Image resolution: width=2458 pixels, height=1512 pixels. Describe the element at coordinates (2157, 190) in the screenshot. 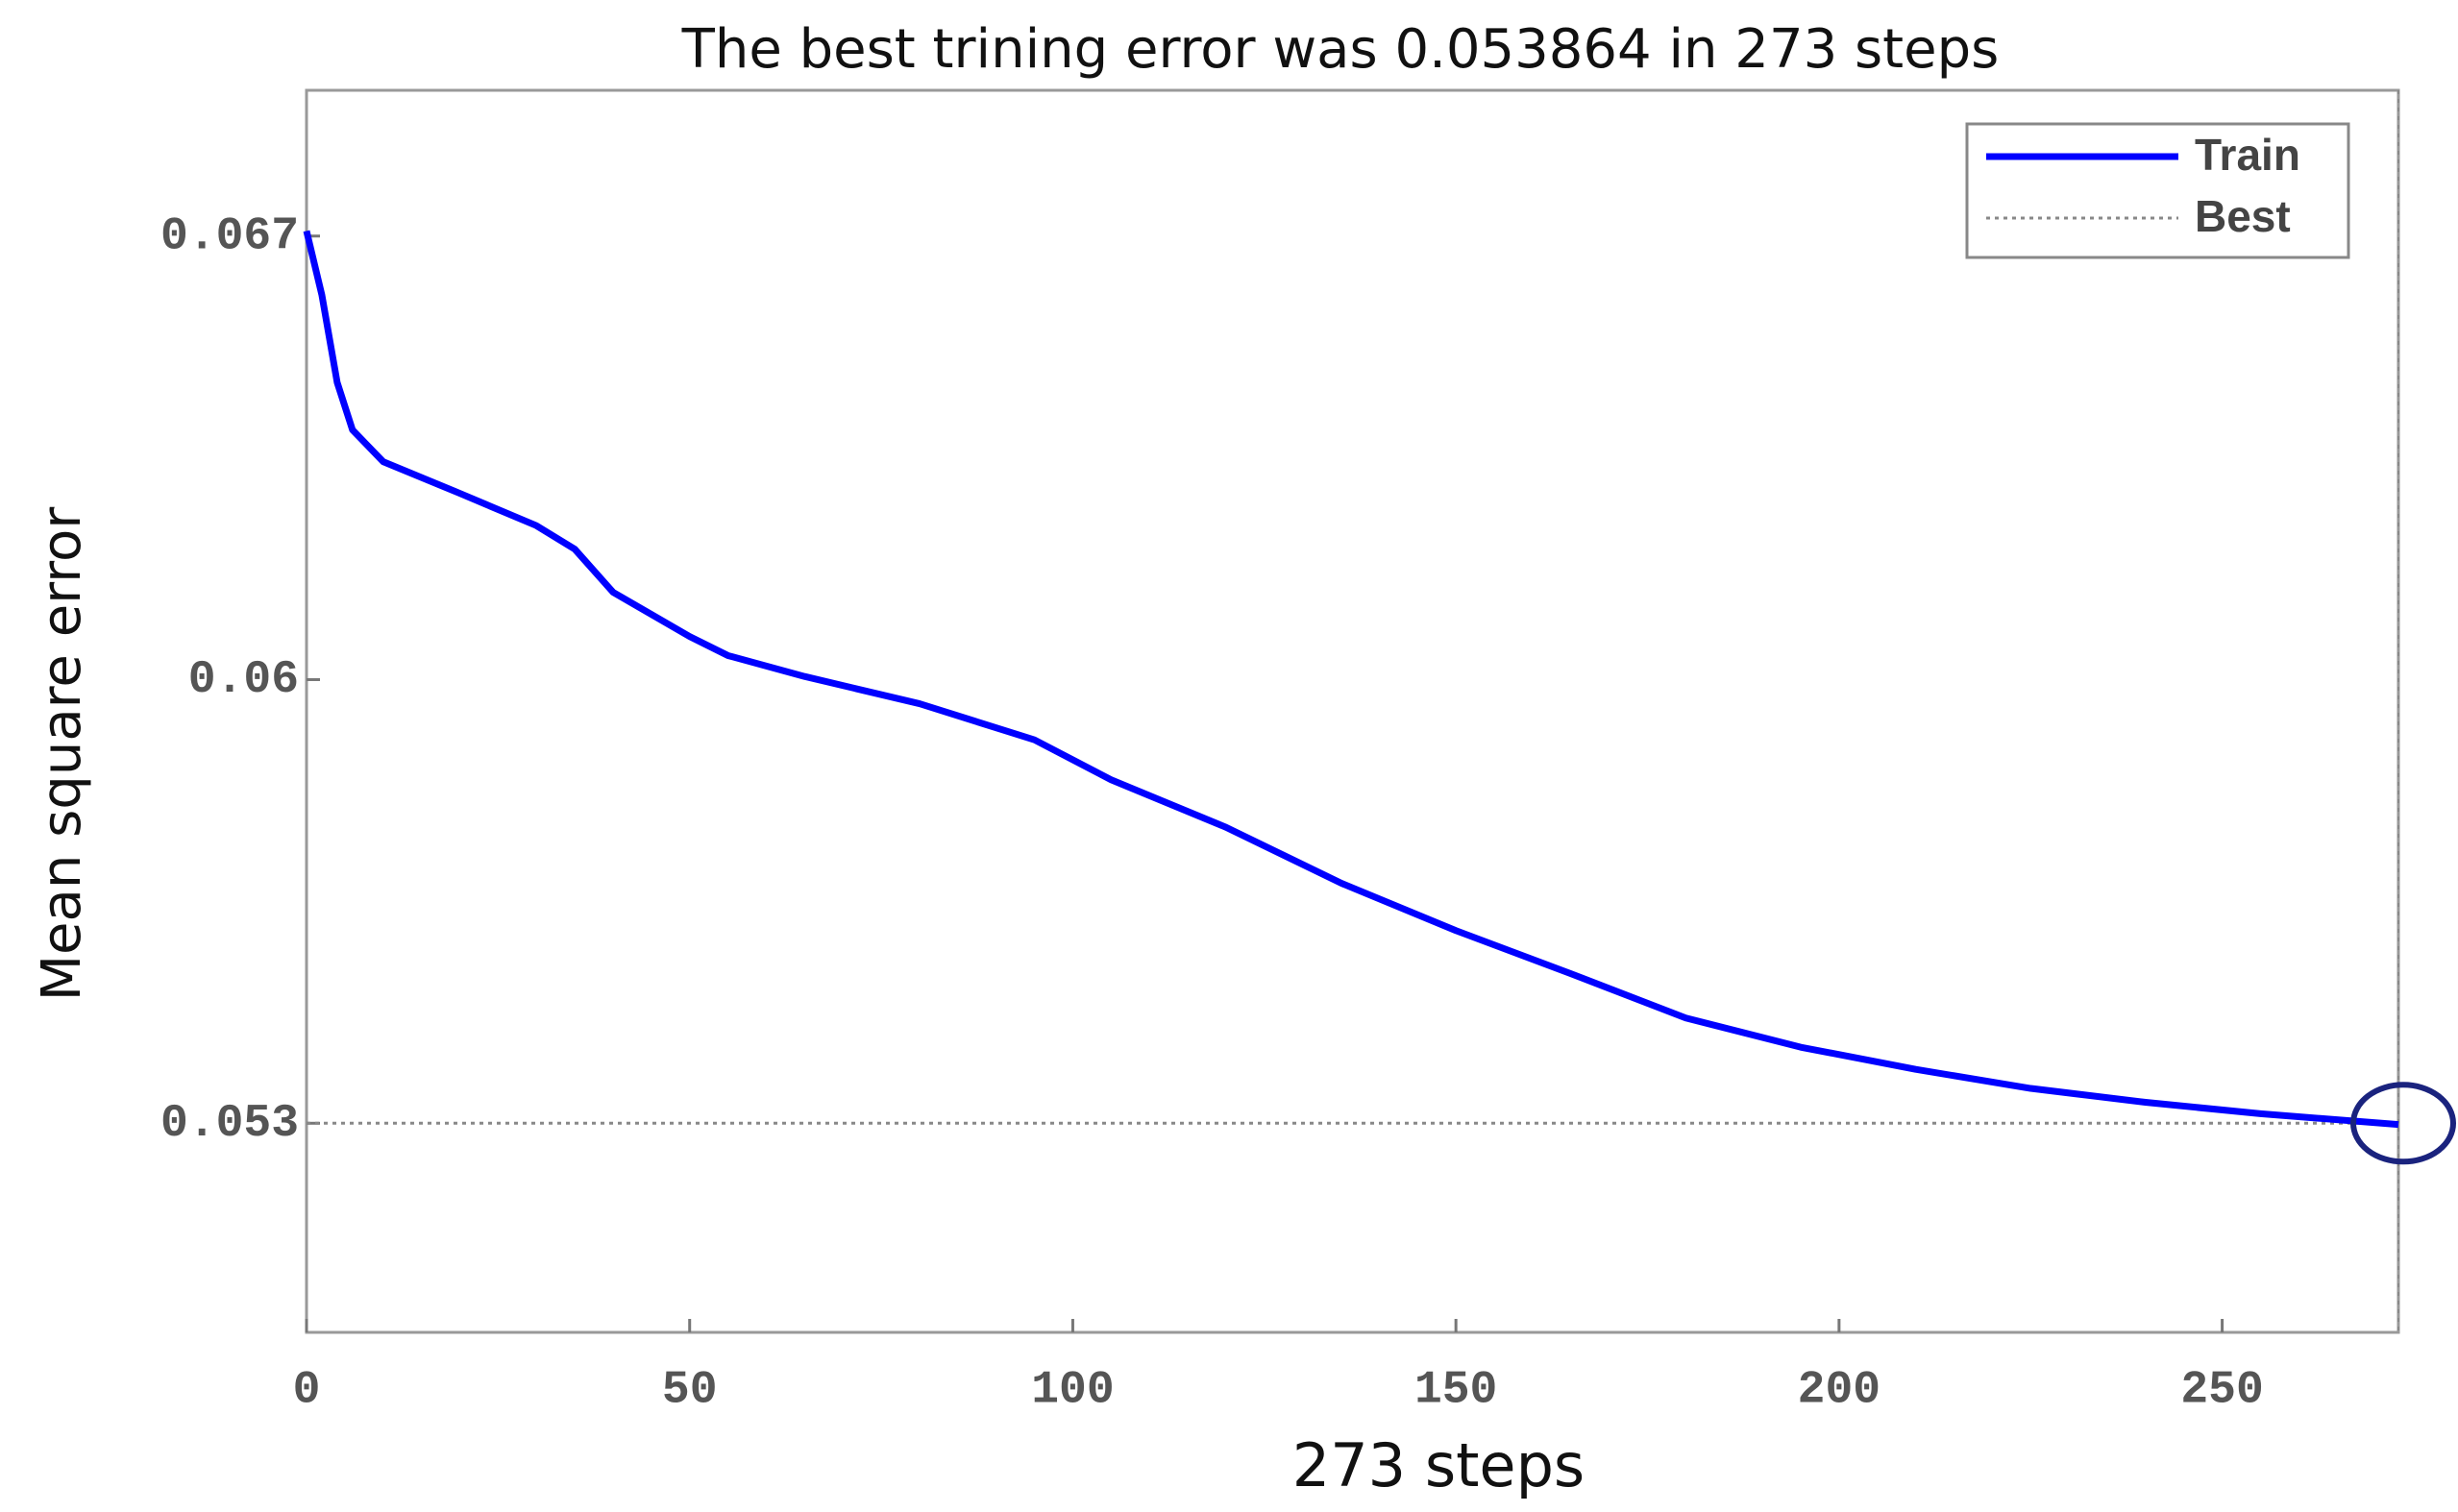

I see `legend-box` at that location.